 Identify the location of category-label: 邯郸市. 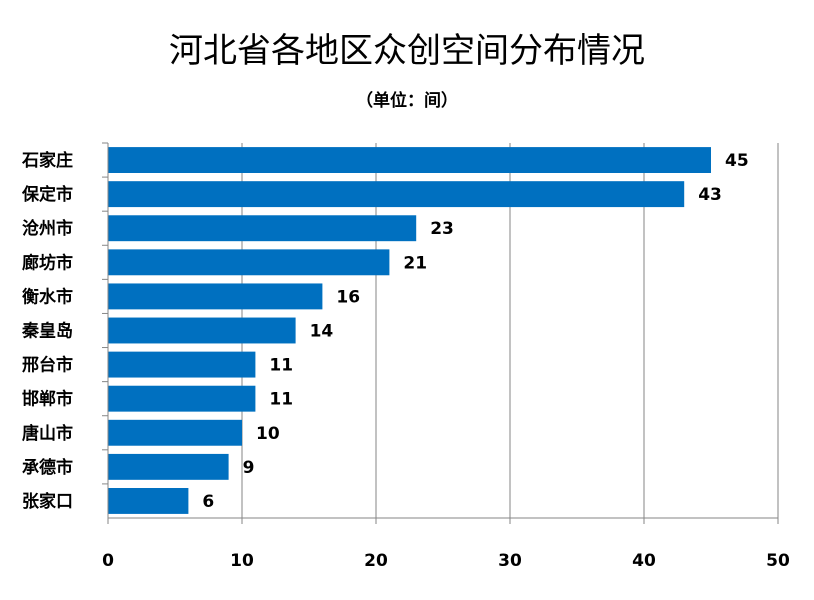
(47, 399).